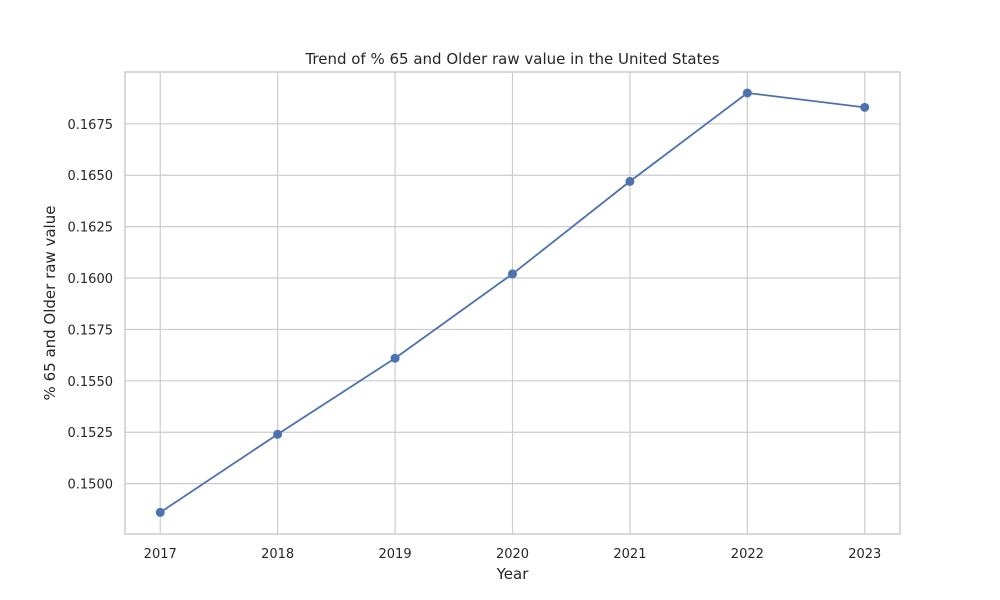 The width and height of the screenshot is (1000, 600). What do you see at coordinates (91, 228) in the screenshot?
I see `y-tick-label: 0.1625` at bounding box center [91, 228].